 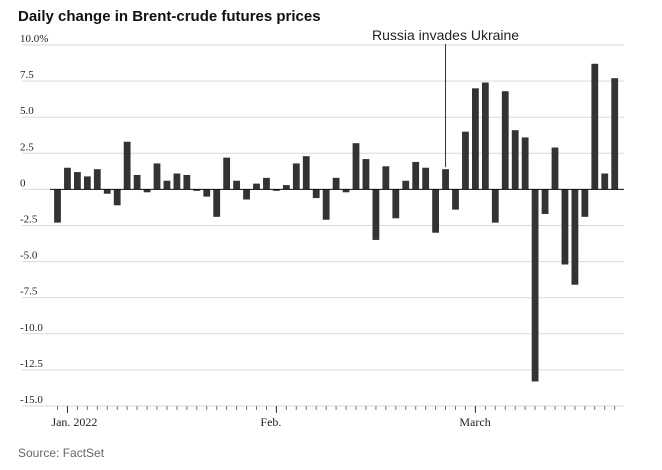 I want to click on y-tick-label: -7.5, so click(x=29, y=292).